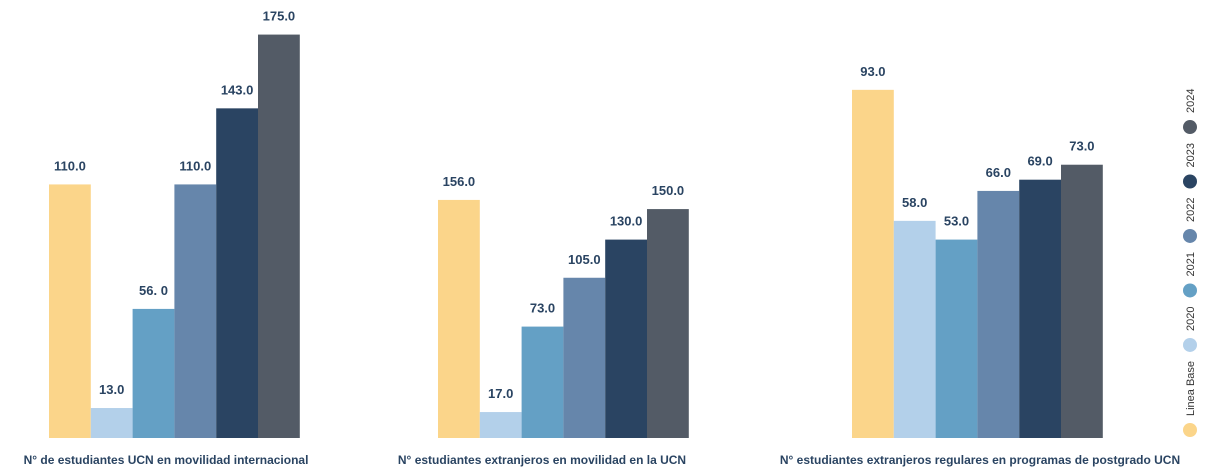 This screenshot has height=472, width=1207. Describe the element at coordinates (237, 89) in the screenshot. I see `value-label: 143.0` at that location.